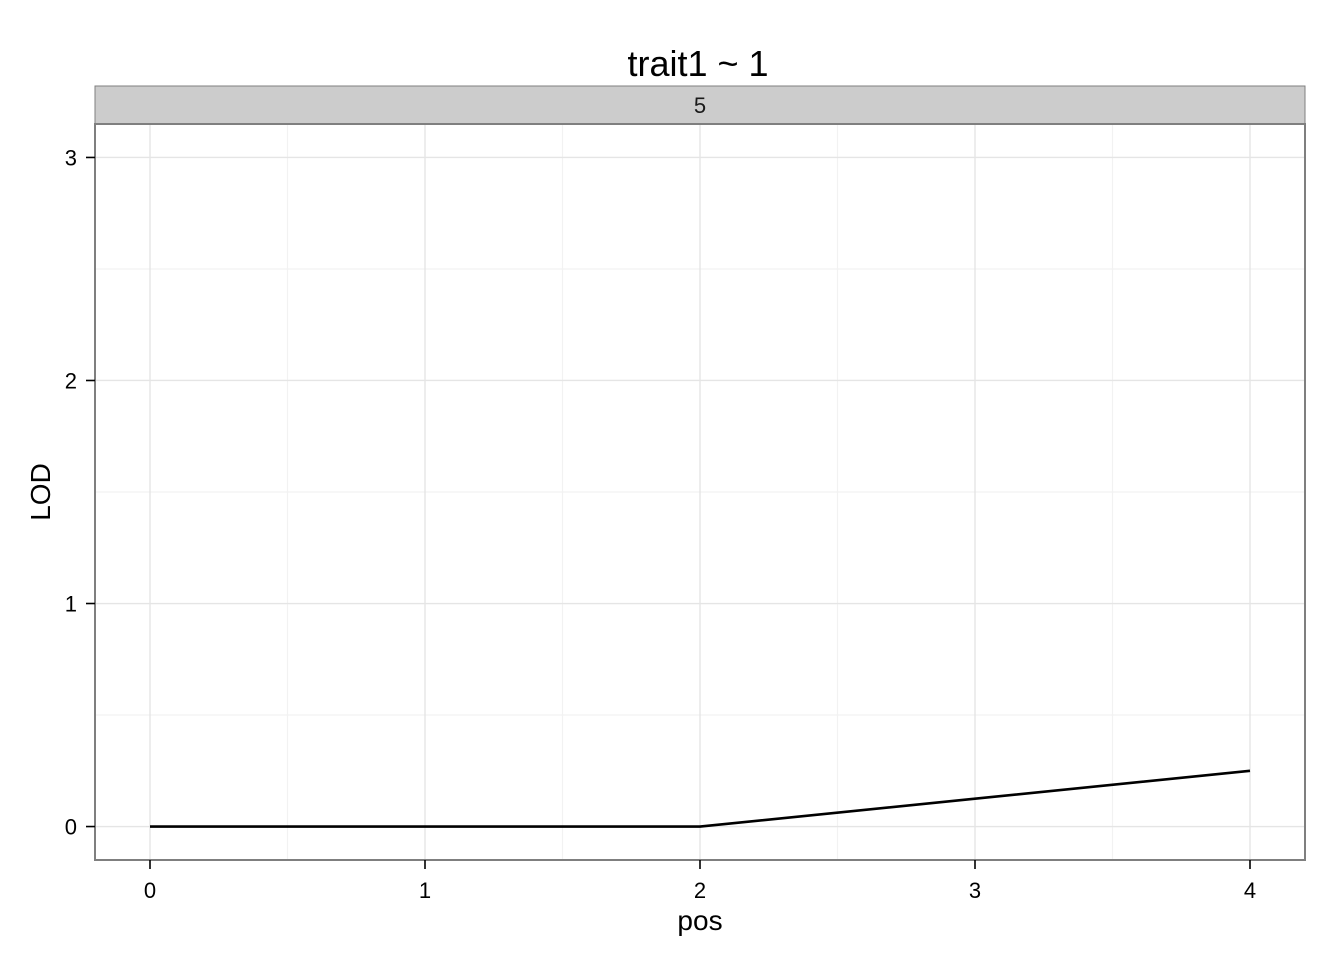 Image resolution: width=1344 pixels, height=960 pixels. I want to click on y-tick-label: 2, so click(71, 380).